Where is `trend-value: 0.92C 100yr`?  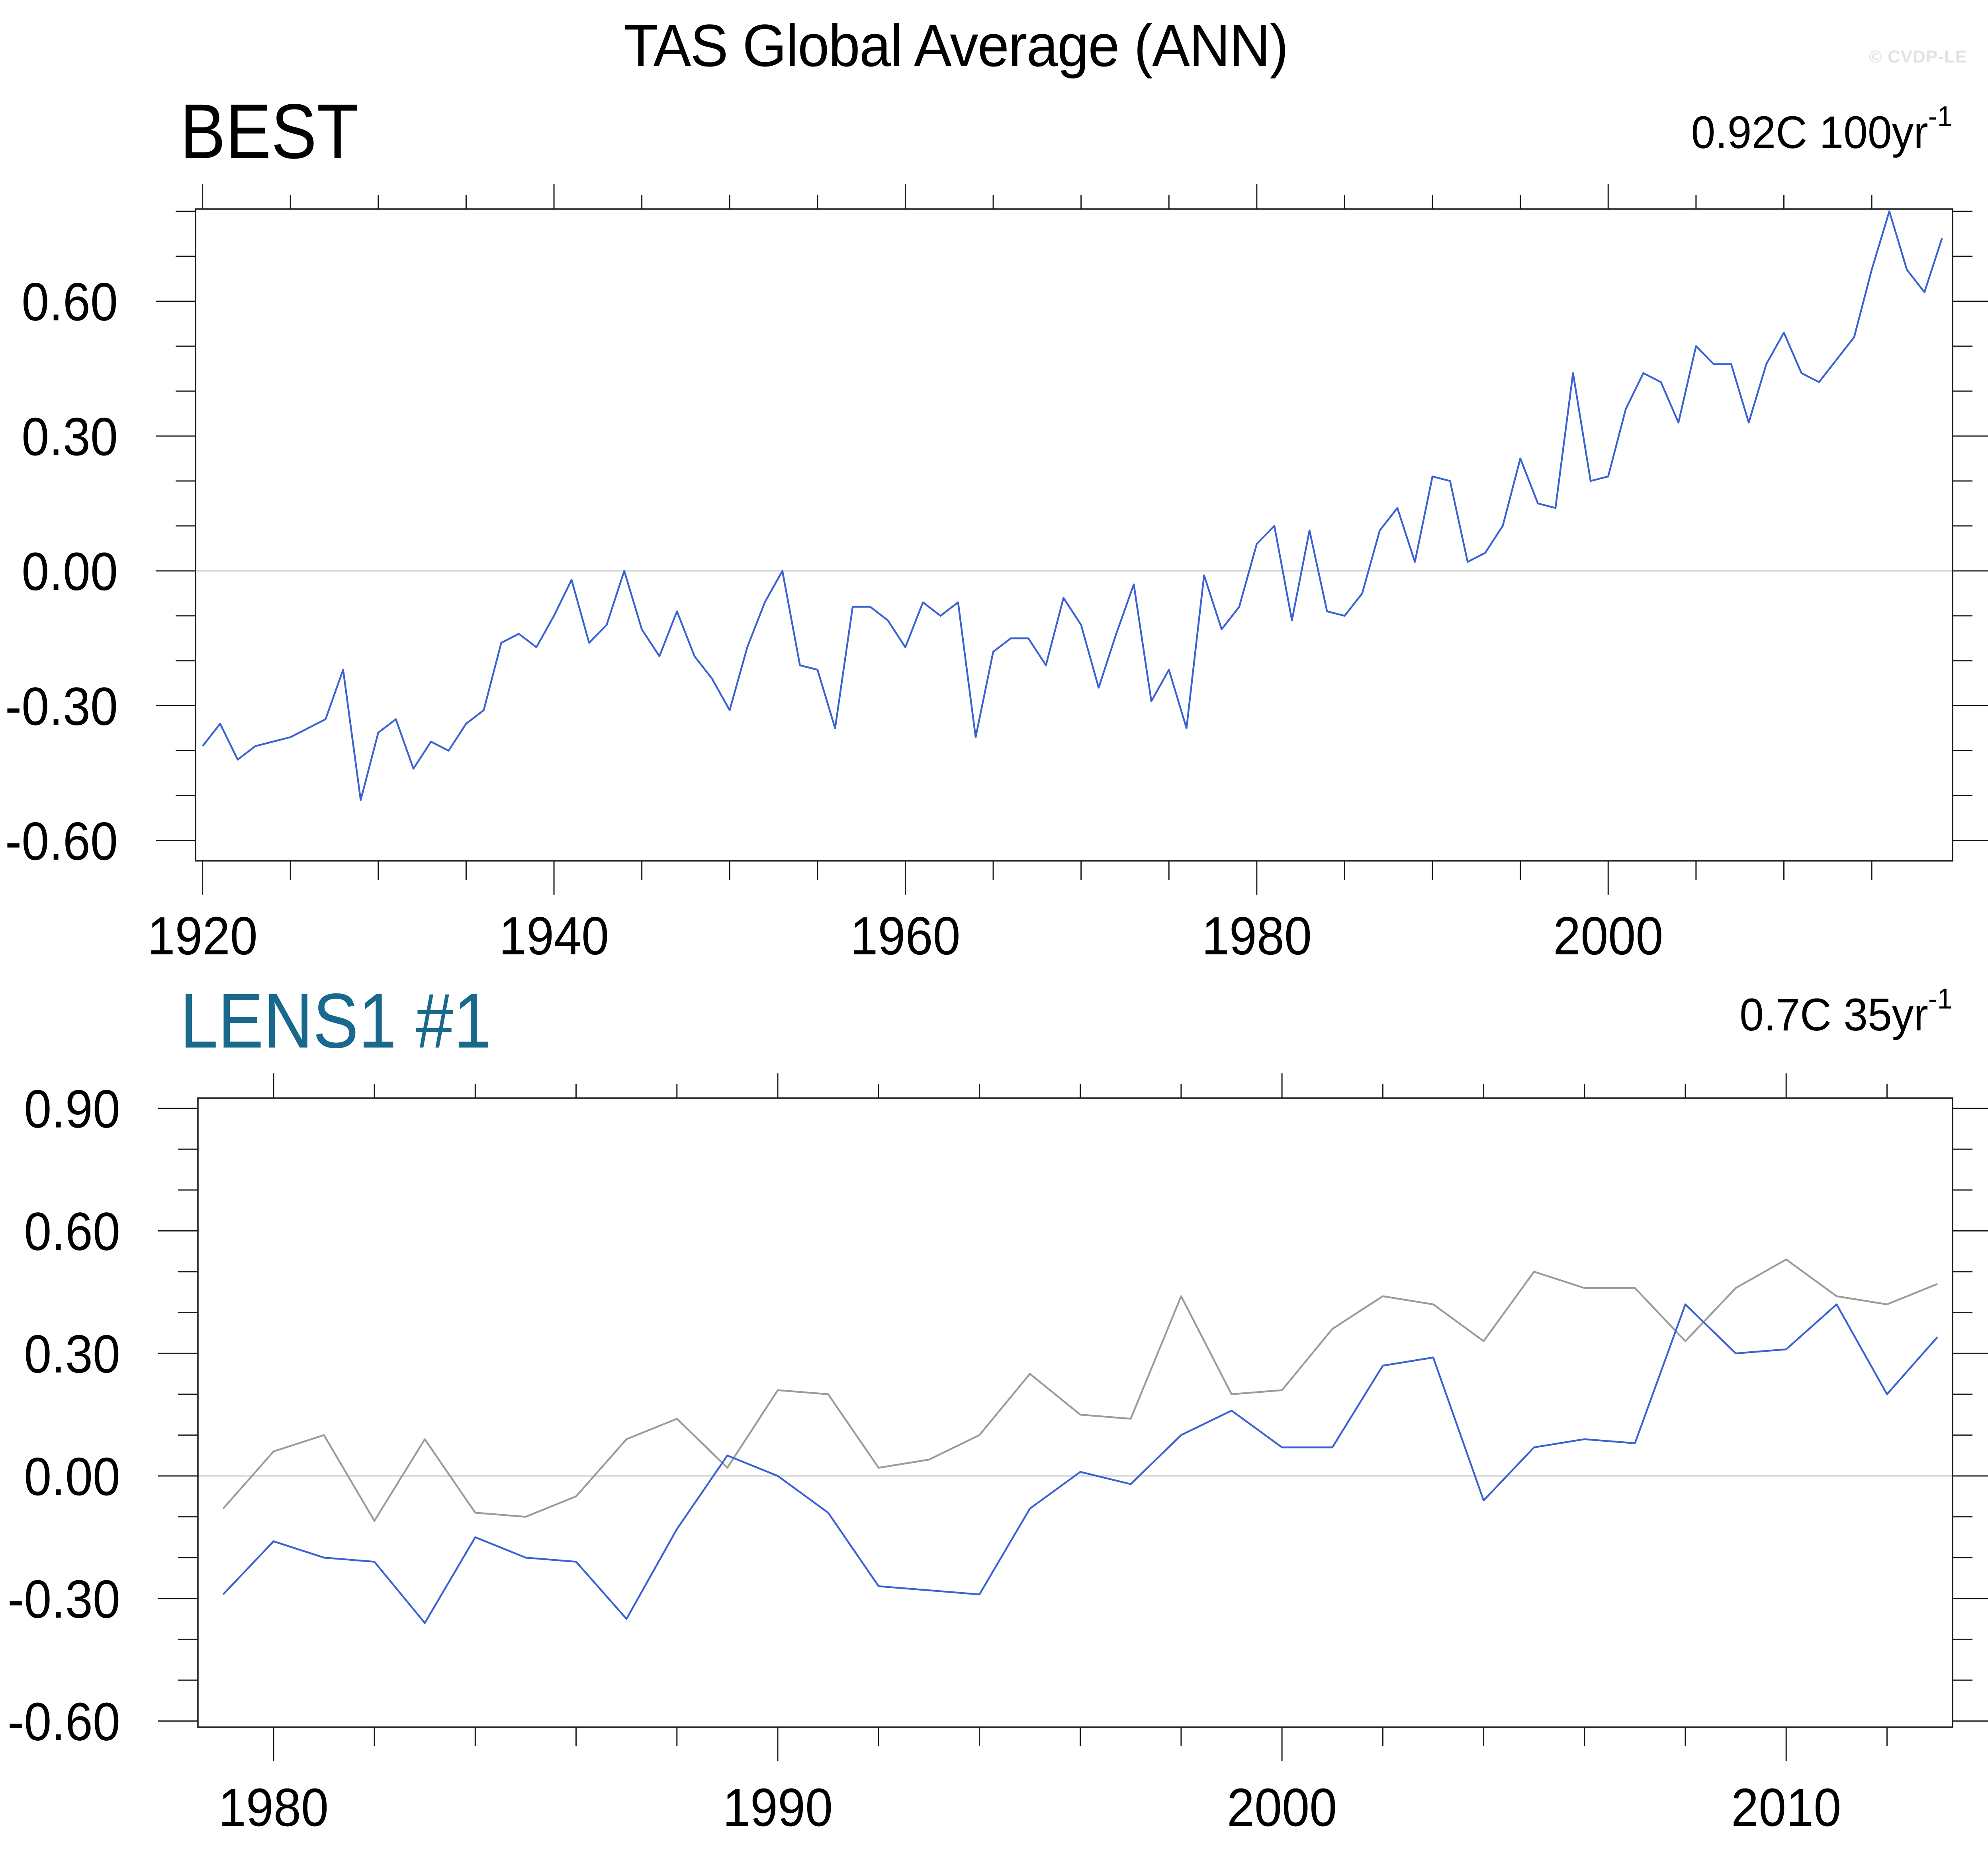 trend-value: 0.92C 100yr is located at coordinates (1810, 132).